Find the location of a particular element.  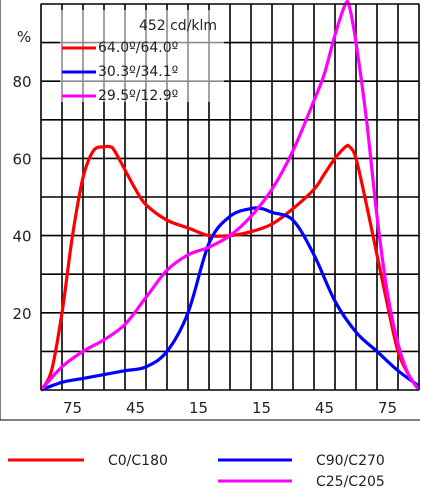

legend-entry: 29.5º/12.9º is located at coordinates (138, 96).